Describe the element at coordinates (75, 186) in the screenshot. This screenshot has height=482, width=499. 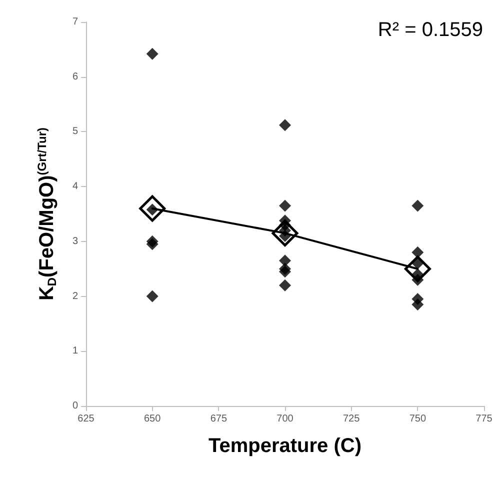
I see `y-tick-label: 4` at that location.